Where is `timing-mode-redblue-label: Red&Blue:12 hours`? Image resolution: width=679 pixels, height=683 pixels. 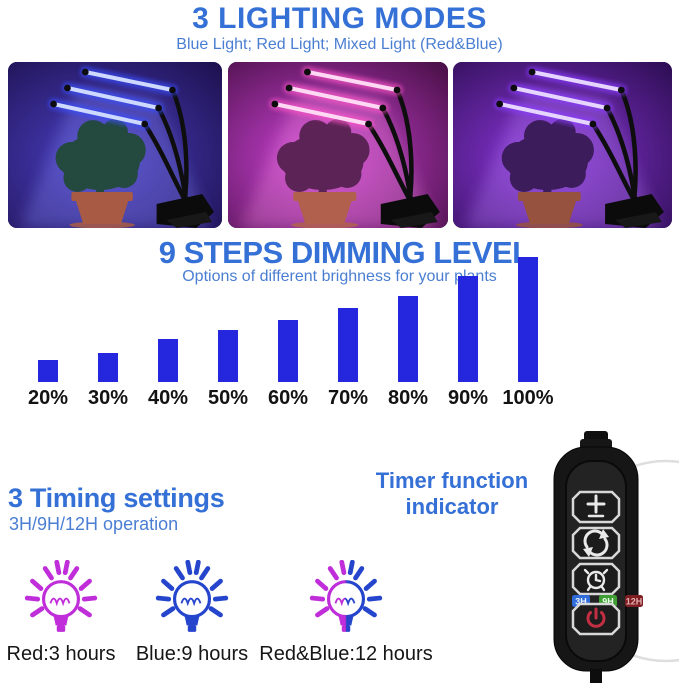 timing-mode-redblue-label: Red&Blue:12 hours is located at coordinates (346, 654).